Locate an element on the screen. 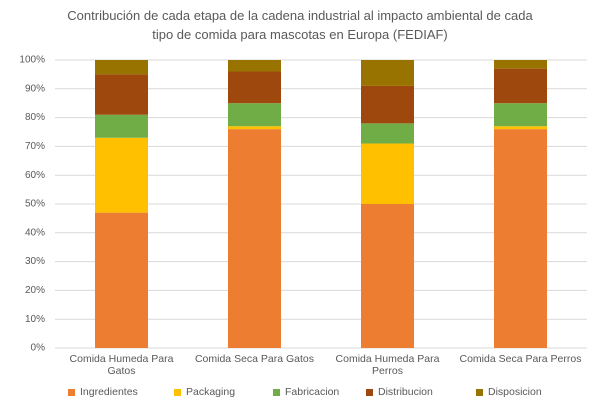 This screenshot has height=400, width=598. y-tick-label: 60% is located at coordinates (35, 175).